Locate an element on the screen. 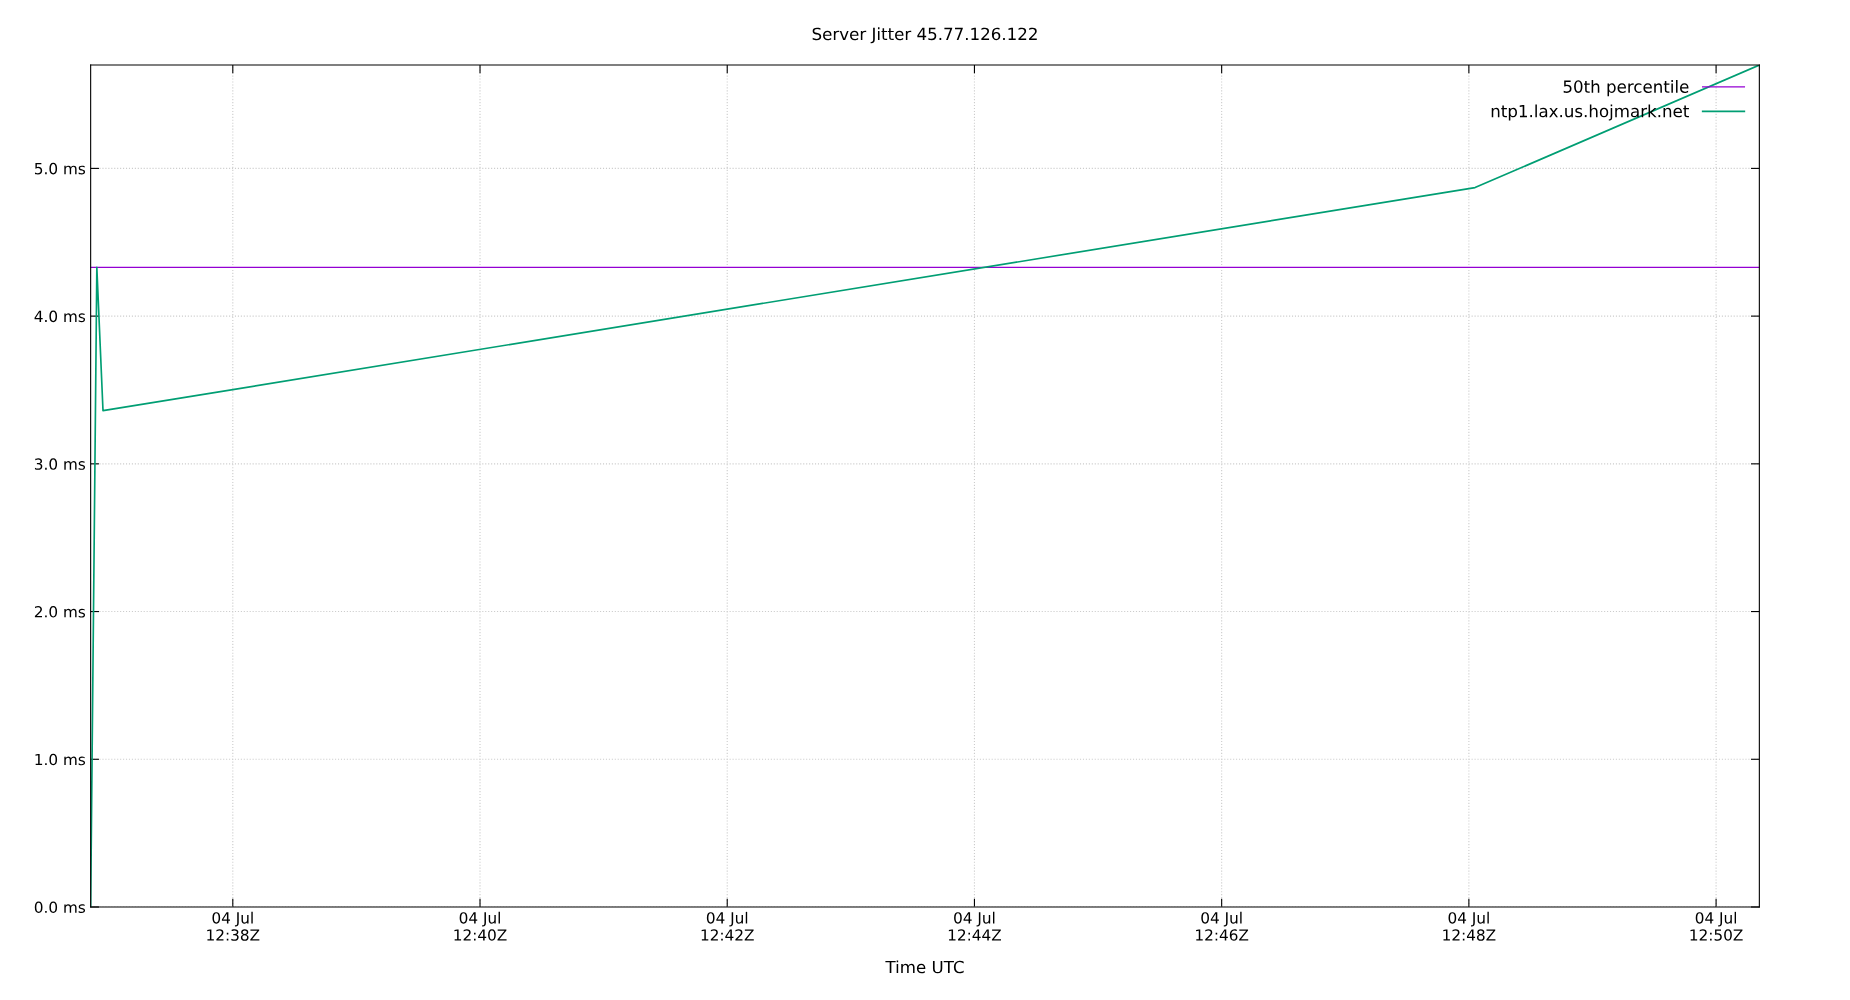 The image size is (1850, 1000). y-tick-label: 0.0 ms is located at coordinates (60, 907).